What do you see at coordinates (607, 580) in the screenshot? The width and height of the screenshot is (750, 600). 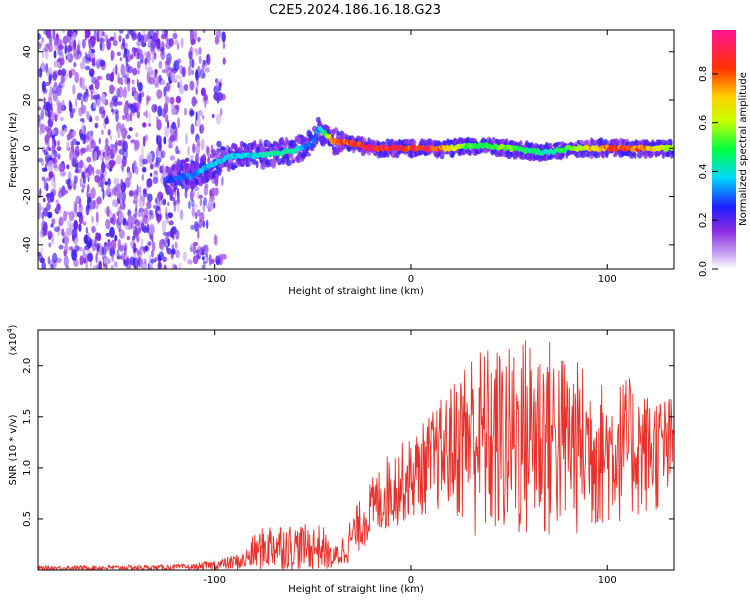 I see `x-tick-label: 100` at bounding box center [607, 580].